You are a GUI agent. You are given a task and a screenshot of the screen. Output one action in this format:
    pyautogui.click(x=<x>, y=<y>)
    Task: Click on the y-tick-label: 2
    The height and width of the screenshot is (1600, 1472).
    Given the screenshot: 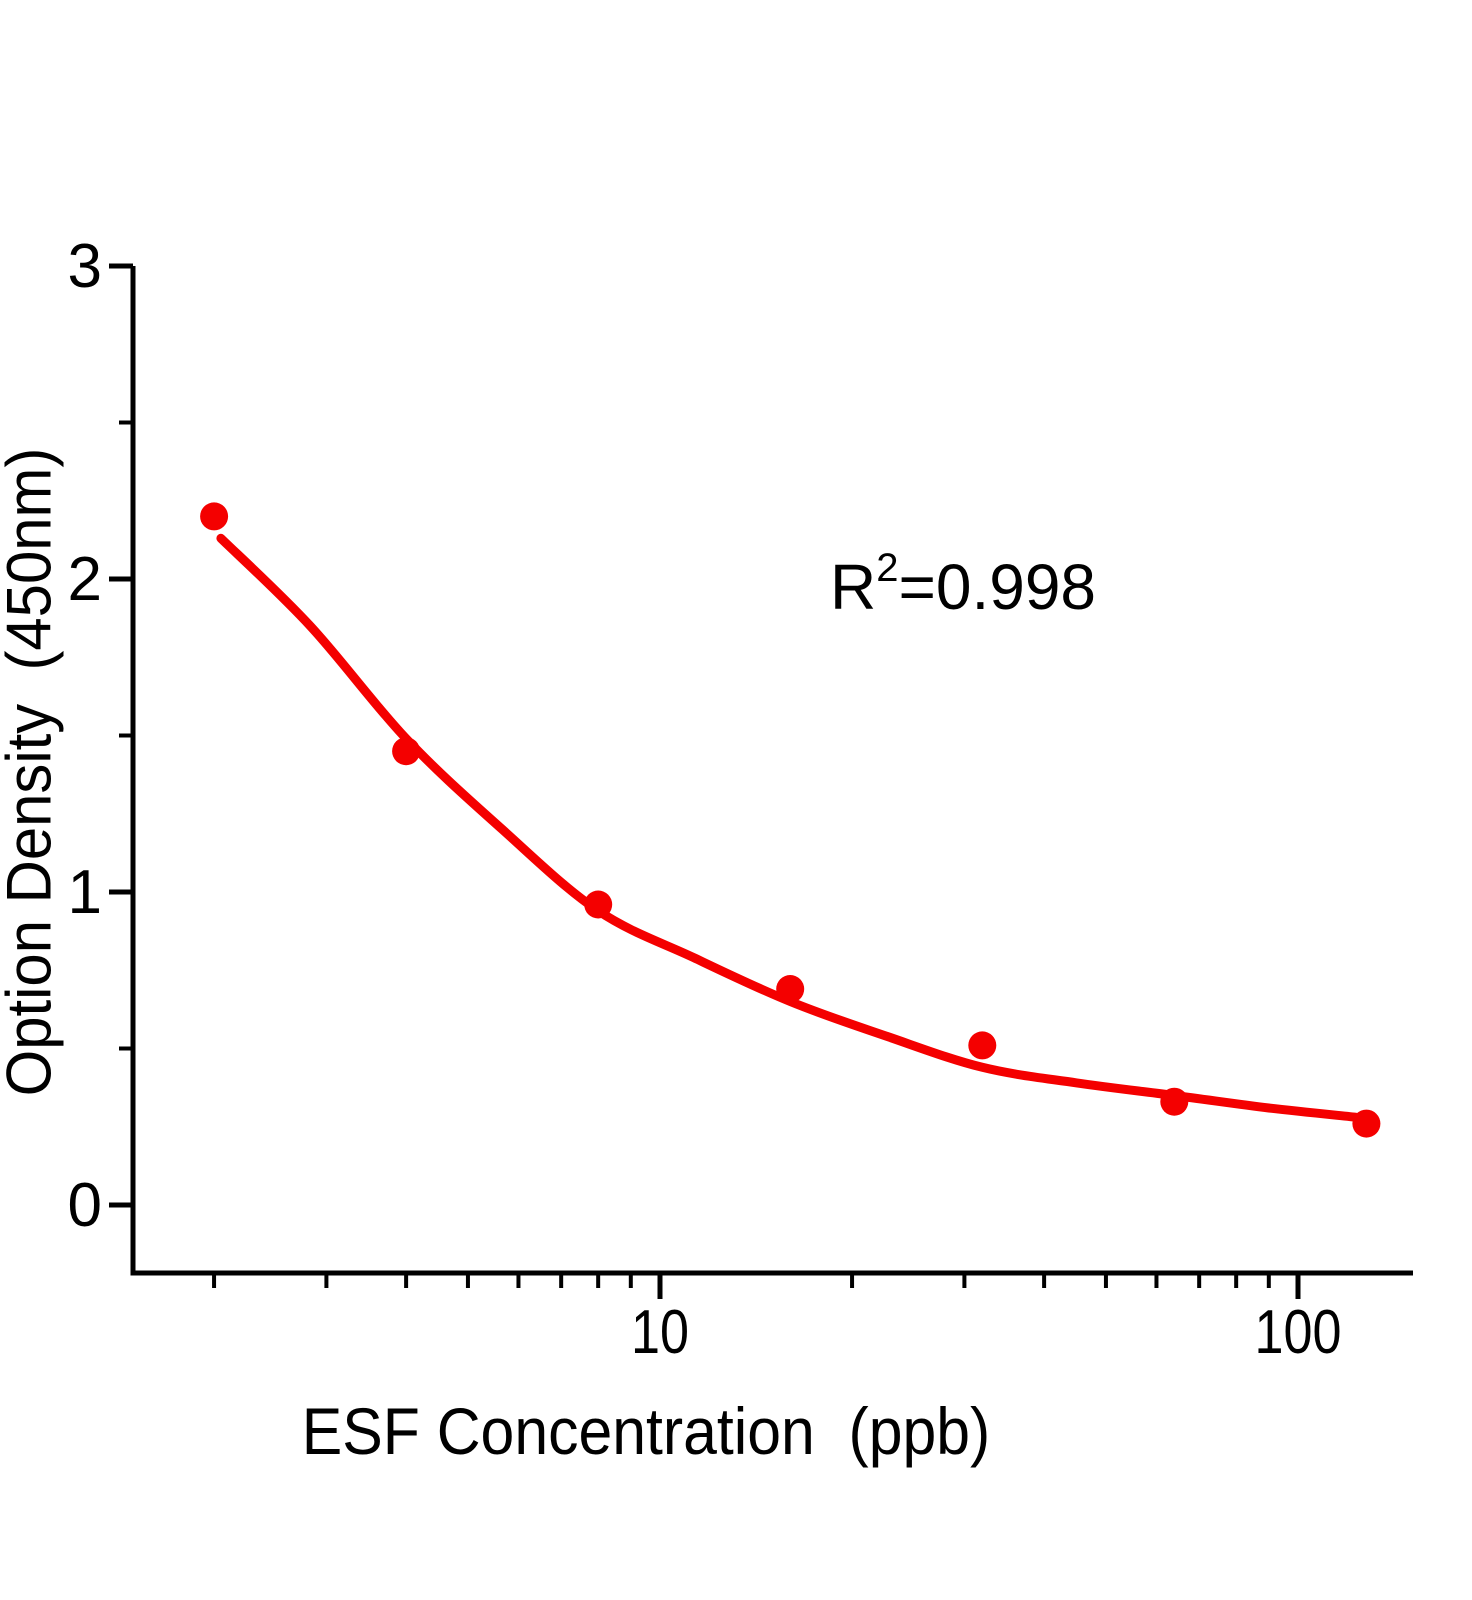 What is the action you would take?
    pyautogui.click(x=85, y=579)
    